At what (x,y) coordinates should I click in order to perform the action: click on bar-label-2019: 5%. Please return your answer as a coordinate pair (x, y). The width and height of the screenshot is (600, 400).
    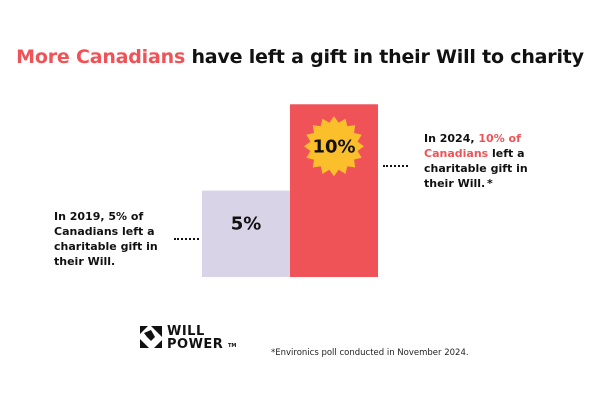
    Looking at the image, I should click on (246, 223).